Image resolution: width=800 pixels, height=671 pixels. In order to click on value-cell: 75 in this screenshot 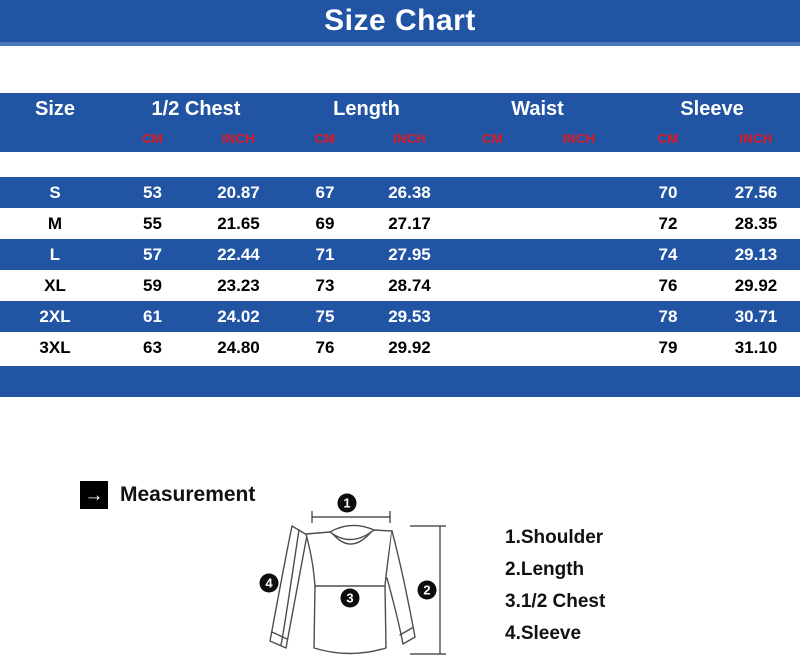, I will do `click(325, 316)`.